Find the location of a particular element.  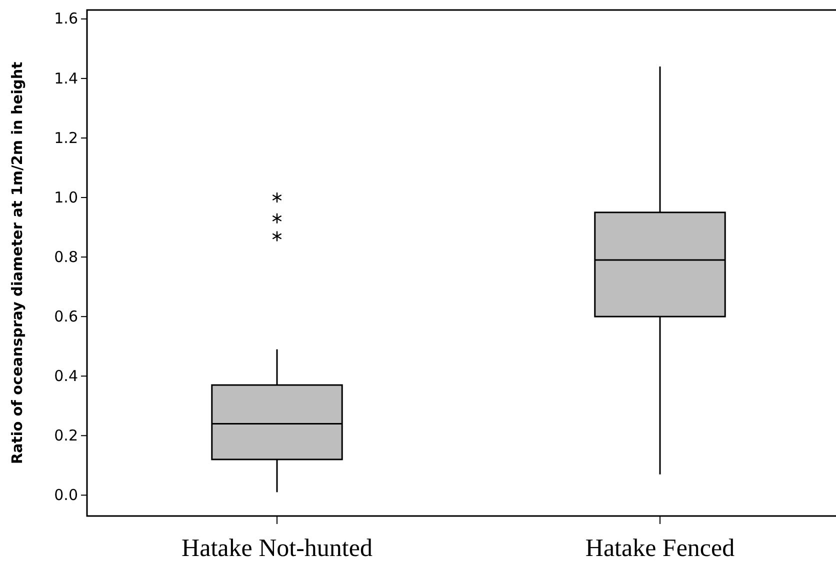

y-tick-label: 0.8 is located at coordinates (66, 257).